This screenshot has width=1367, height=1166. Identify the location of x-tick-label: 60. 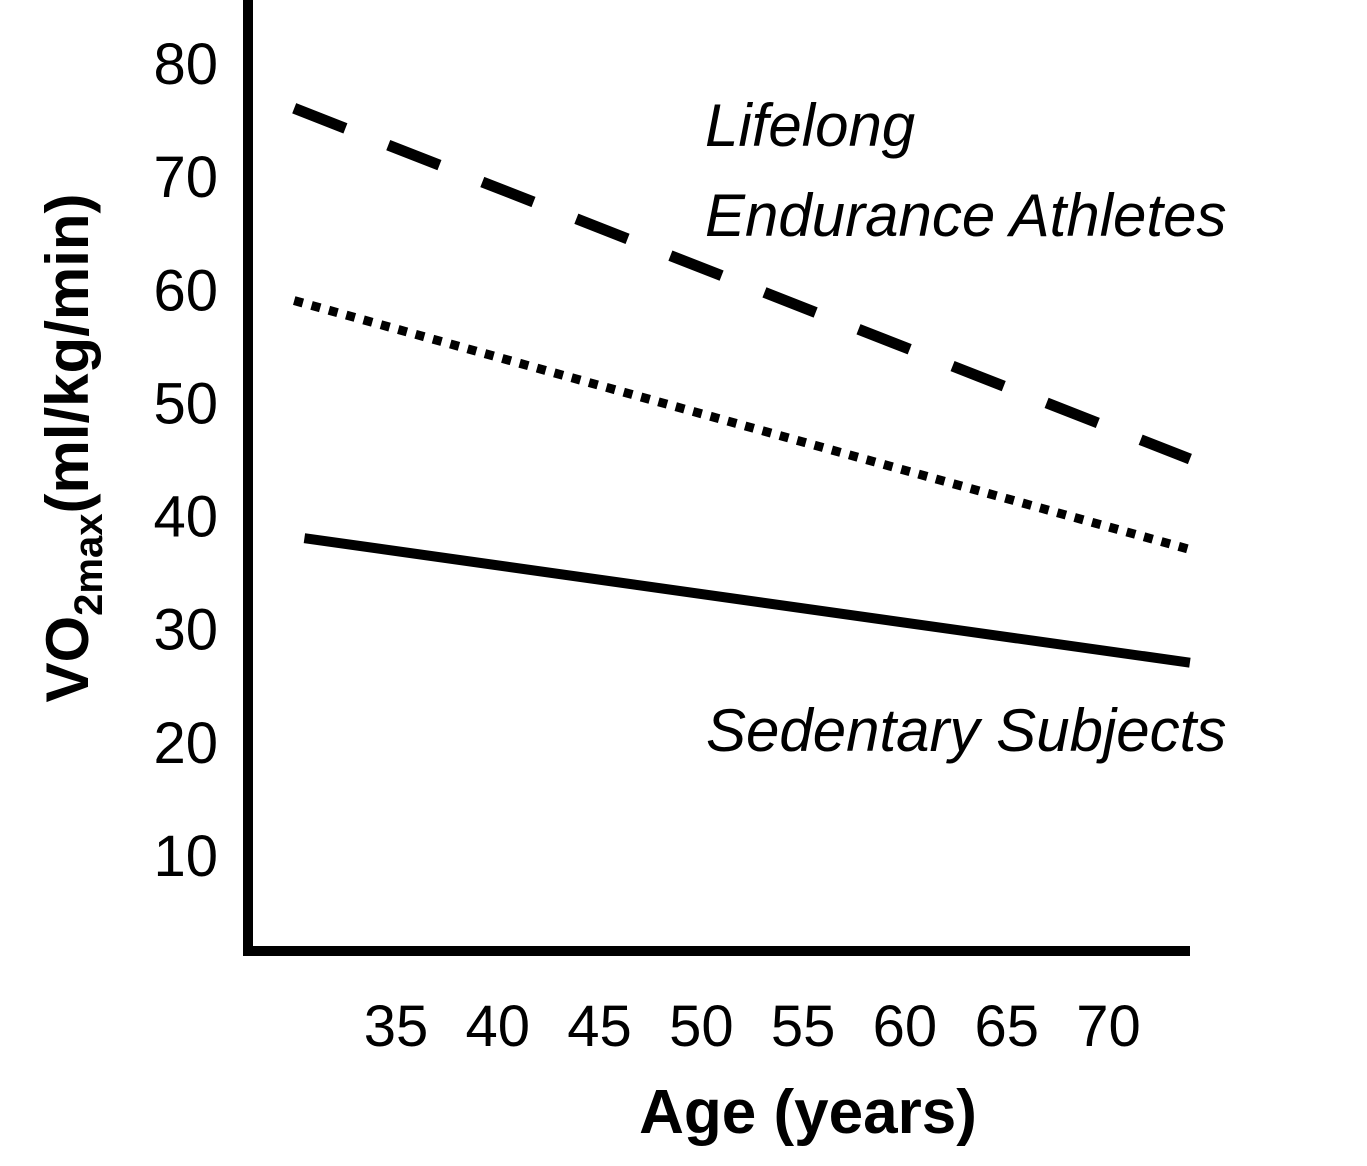
(905, 1026).